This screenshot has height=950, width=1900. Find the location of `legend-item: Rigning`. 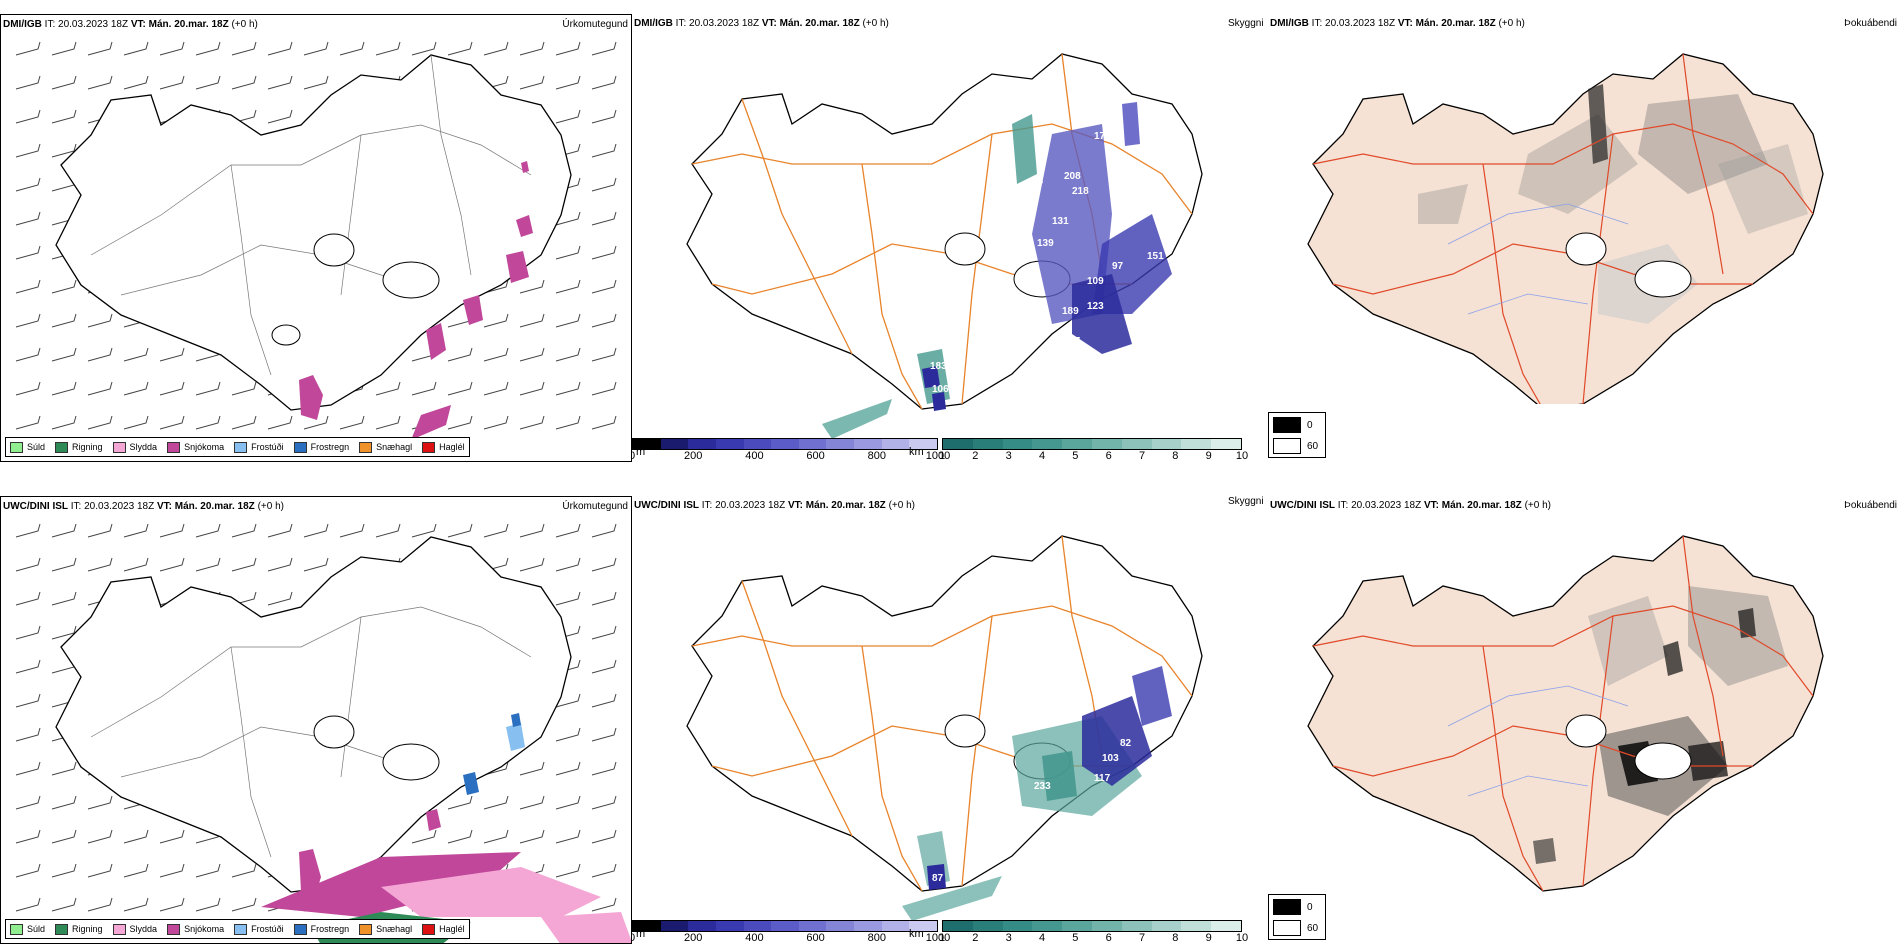

legend-item: Rigning is located at coordinates (79, 447).